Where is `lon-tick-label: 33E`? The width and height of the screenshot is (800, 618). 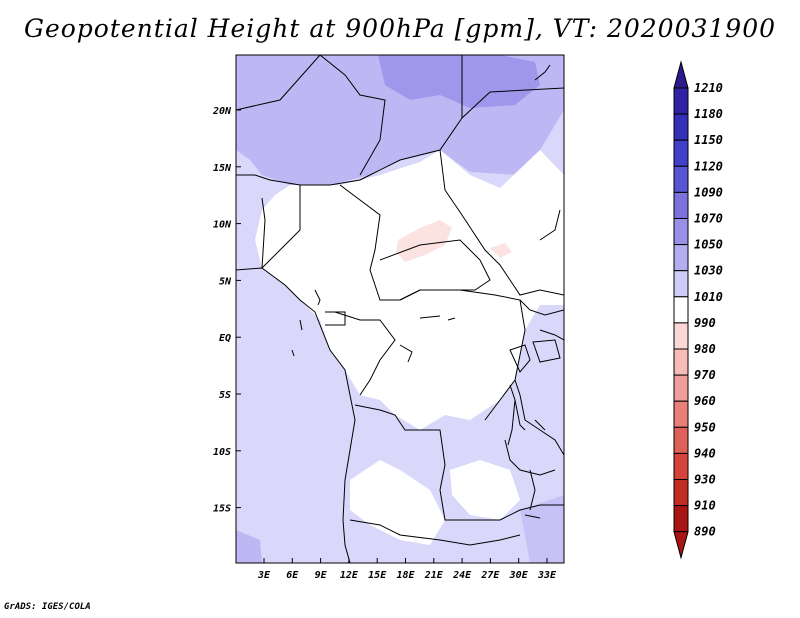 lon-tick-label: 33E is located at coordinates (547, 575).